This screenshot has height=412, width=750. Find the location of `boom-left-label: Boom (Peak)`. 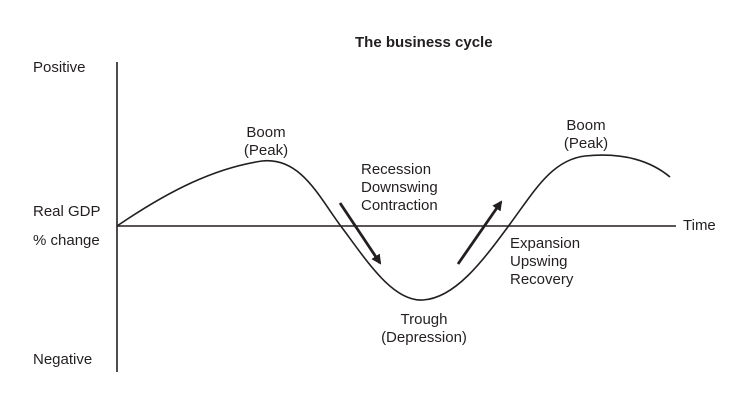

boom-left-label: Boom (Peak) is located at coordinates (266, 142).